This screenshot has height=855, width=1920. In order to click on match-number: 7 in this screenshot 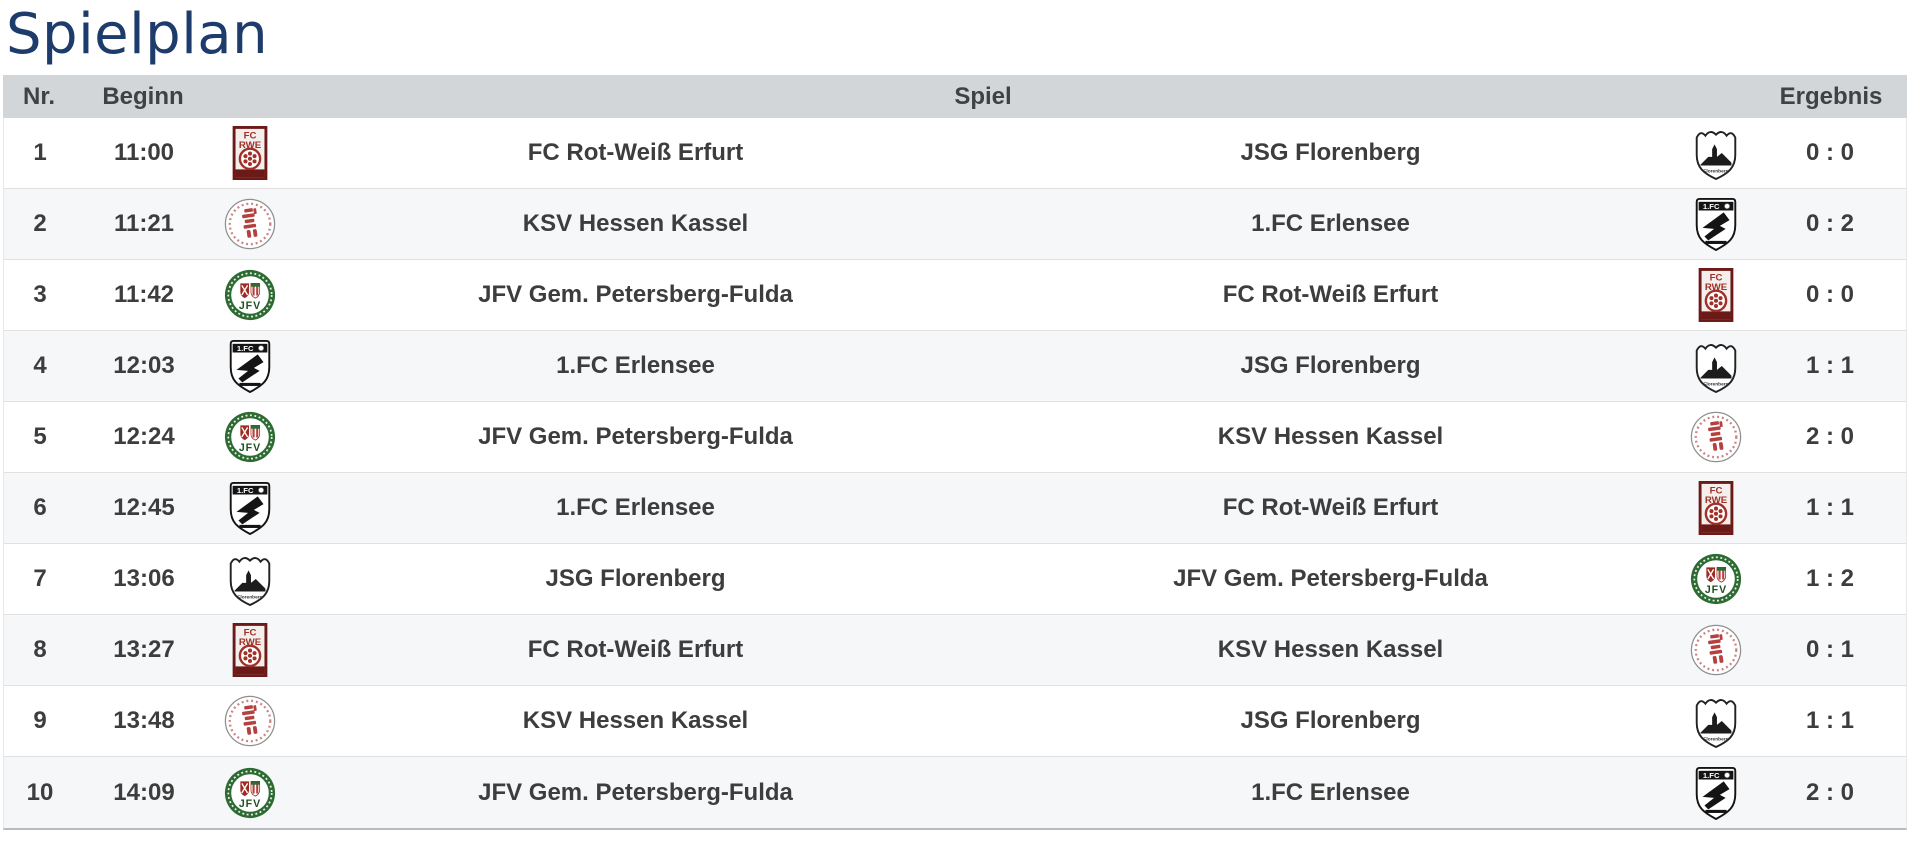, I will do `click(40, 578)`.